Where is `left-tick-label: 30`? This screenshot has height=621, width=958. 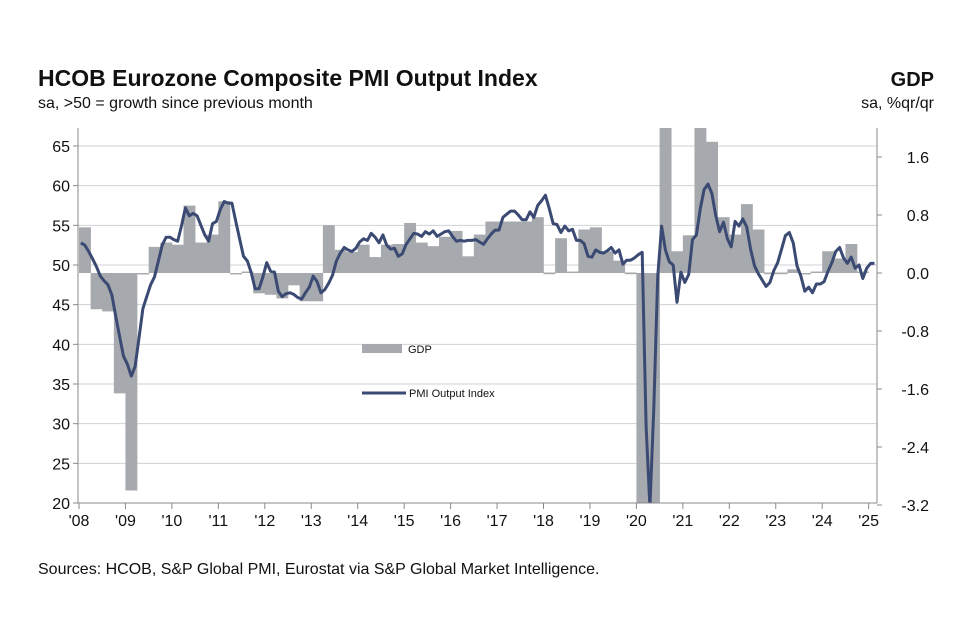
left-tick-label: 30 is located at coordinates (61, 425).